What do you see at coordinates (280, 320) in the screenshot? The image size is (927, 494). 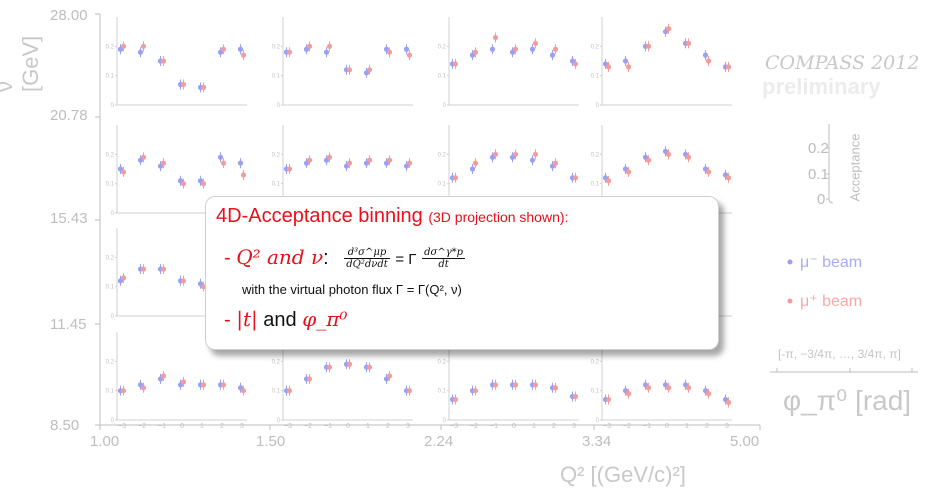 I see `callout-and: and` at bounding box center [280, 320].